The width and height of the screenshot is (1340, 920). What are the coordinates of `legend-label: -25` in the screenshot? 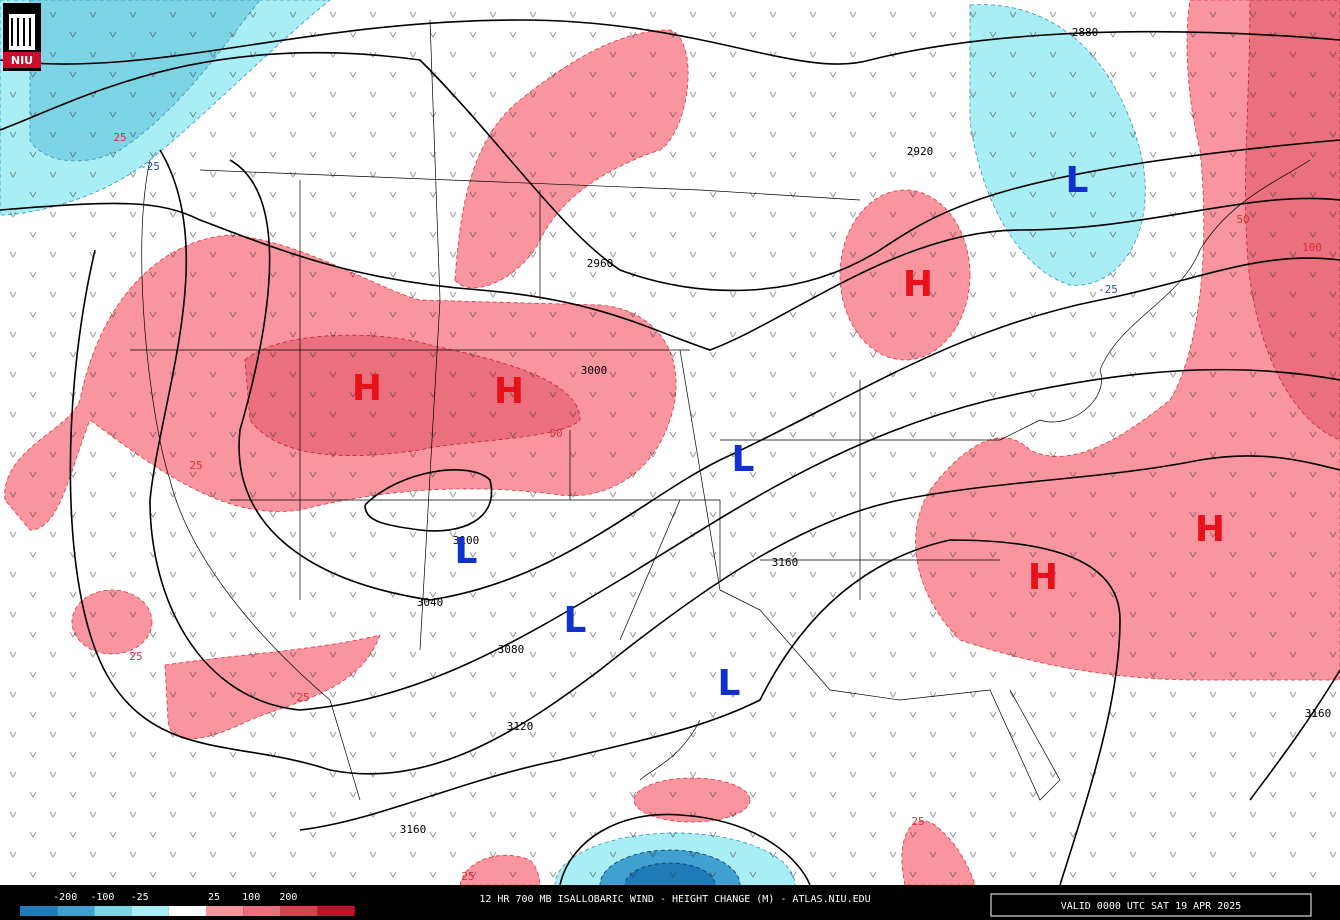 It's located at (140, 897).